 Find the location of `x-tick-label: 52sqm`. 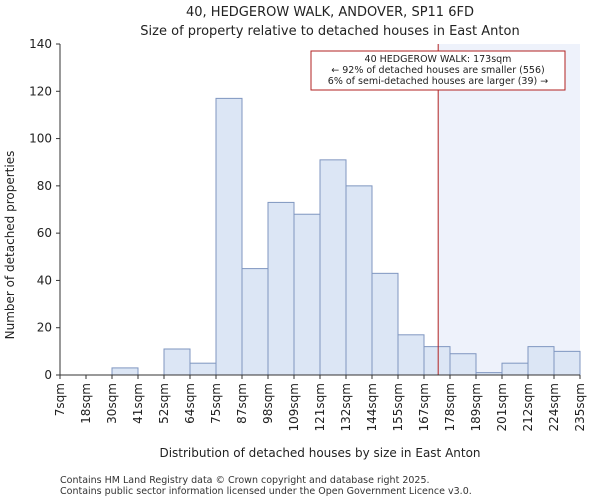

x-tick-label: 52sqm is located at coordinates (164, 403).